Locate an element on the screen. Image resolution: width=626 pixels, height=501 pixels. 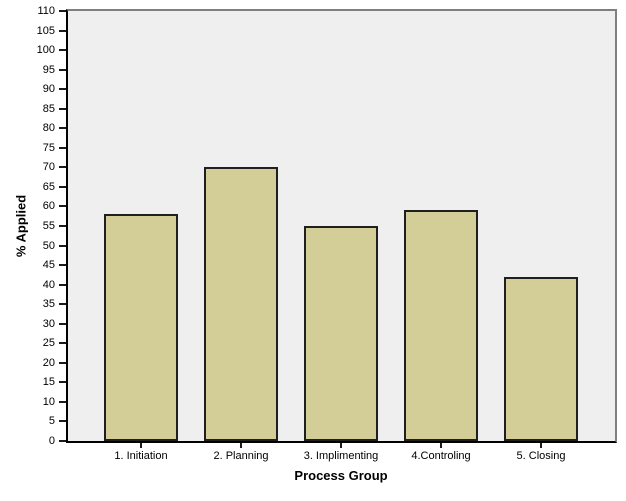
y-tick-label: 25 is located at coordinates (48, 343).